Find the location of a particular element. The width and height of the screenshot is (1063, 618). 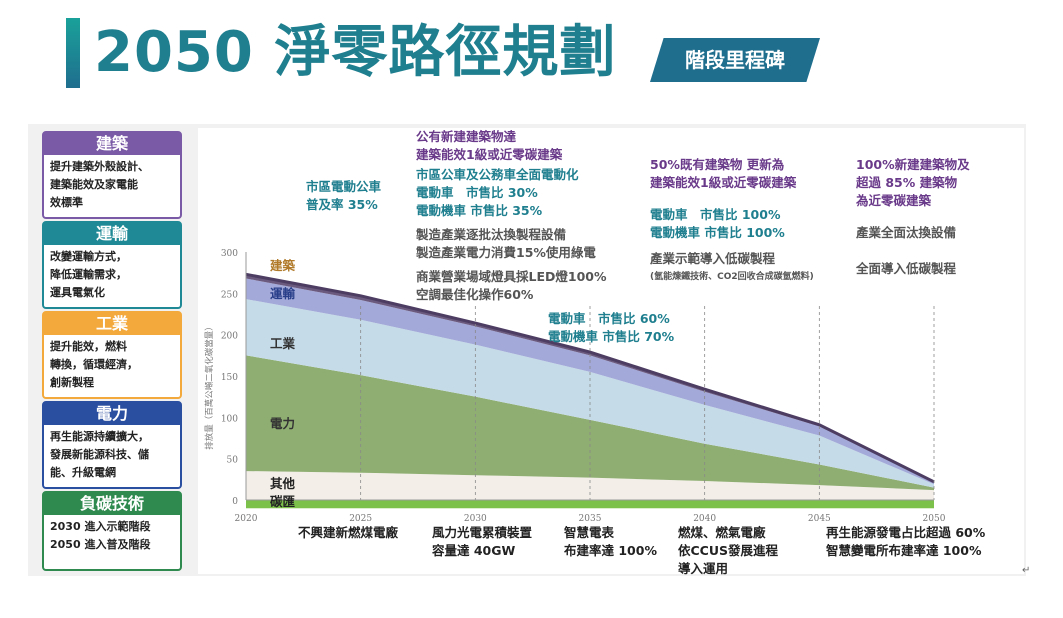

annotation-2040-industry-detail: (氫能煉鐵技術、CO2回收合成碳氫燃料) is located at coordinates (732, 277).